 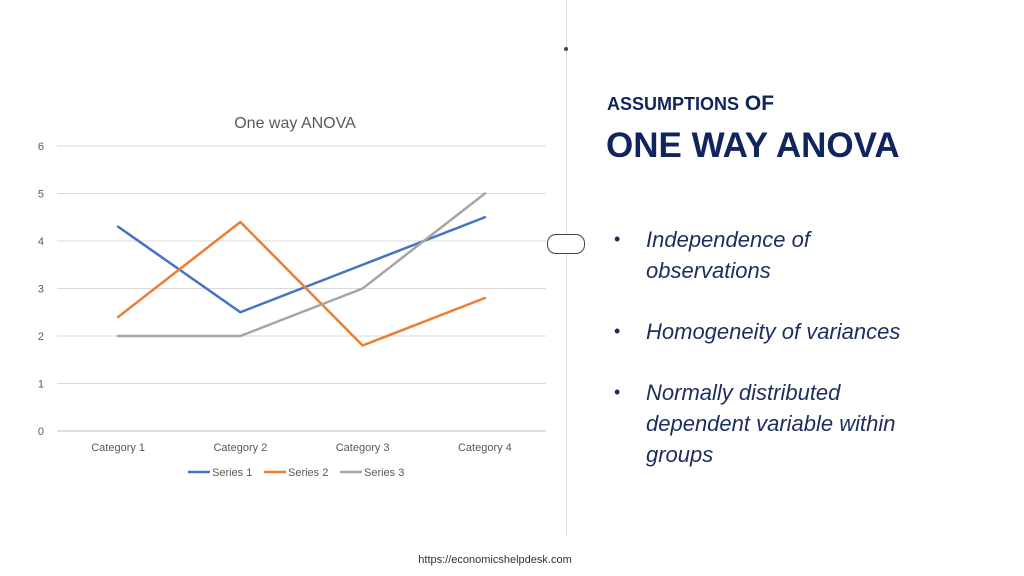 What do you see at coordinates (308, 473) in the screenshot?
I see `legend-label: Series 2` at bounding box center [308, 473].